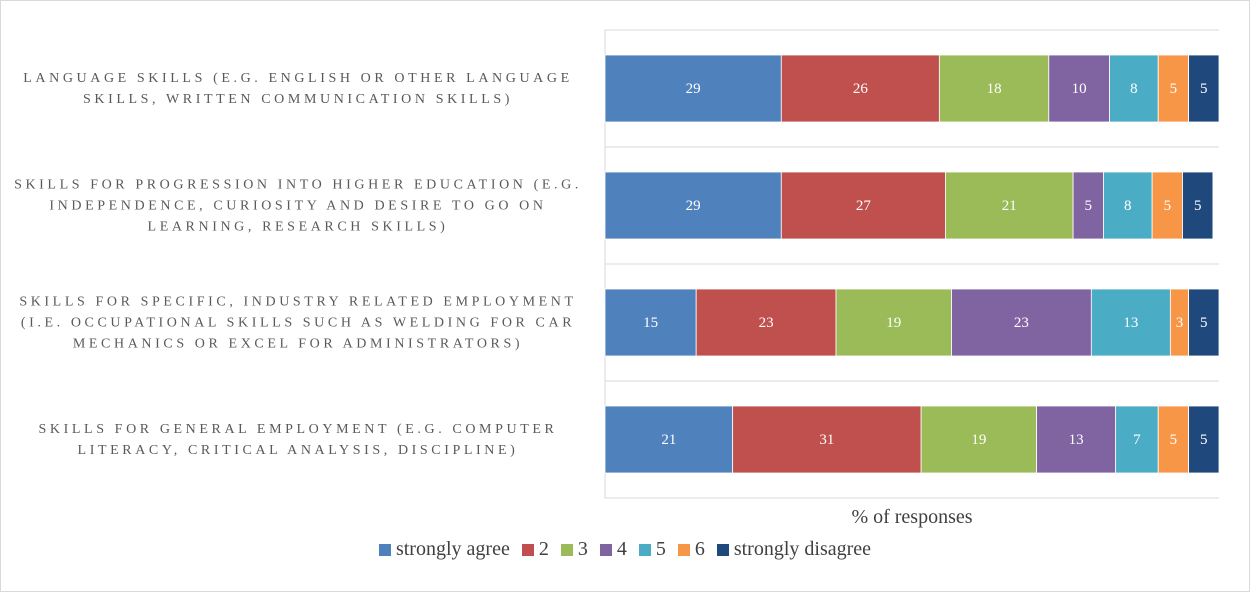  I want to click on legend-item: strongly disagree, so click(794, 549).